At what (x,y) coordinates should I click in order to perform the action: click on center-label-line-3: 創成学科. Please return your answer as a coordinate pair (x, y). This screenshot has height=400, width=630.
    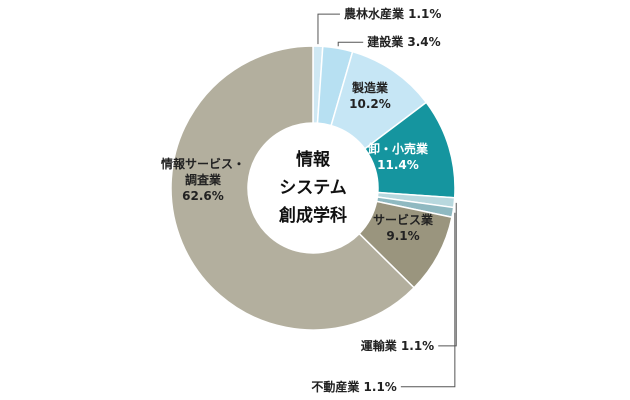
    Looking at the image, I should click on (312, 215).